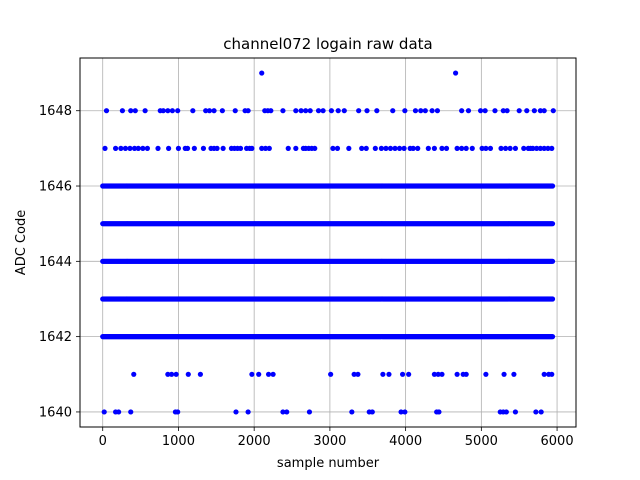  I want to click on x-tick-label: 0, so click(103, 441).